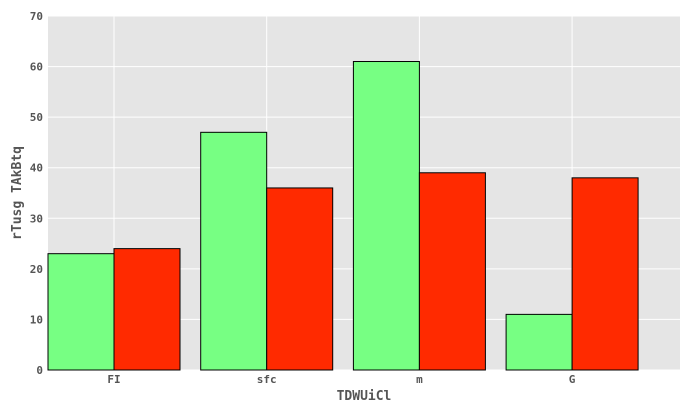 The width and height of the screenshot is (690, 414). Describe the element at coordinates (36, 67) in the screenshot. I see `y-tick-label: 60` at that location.